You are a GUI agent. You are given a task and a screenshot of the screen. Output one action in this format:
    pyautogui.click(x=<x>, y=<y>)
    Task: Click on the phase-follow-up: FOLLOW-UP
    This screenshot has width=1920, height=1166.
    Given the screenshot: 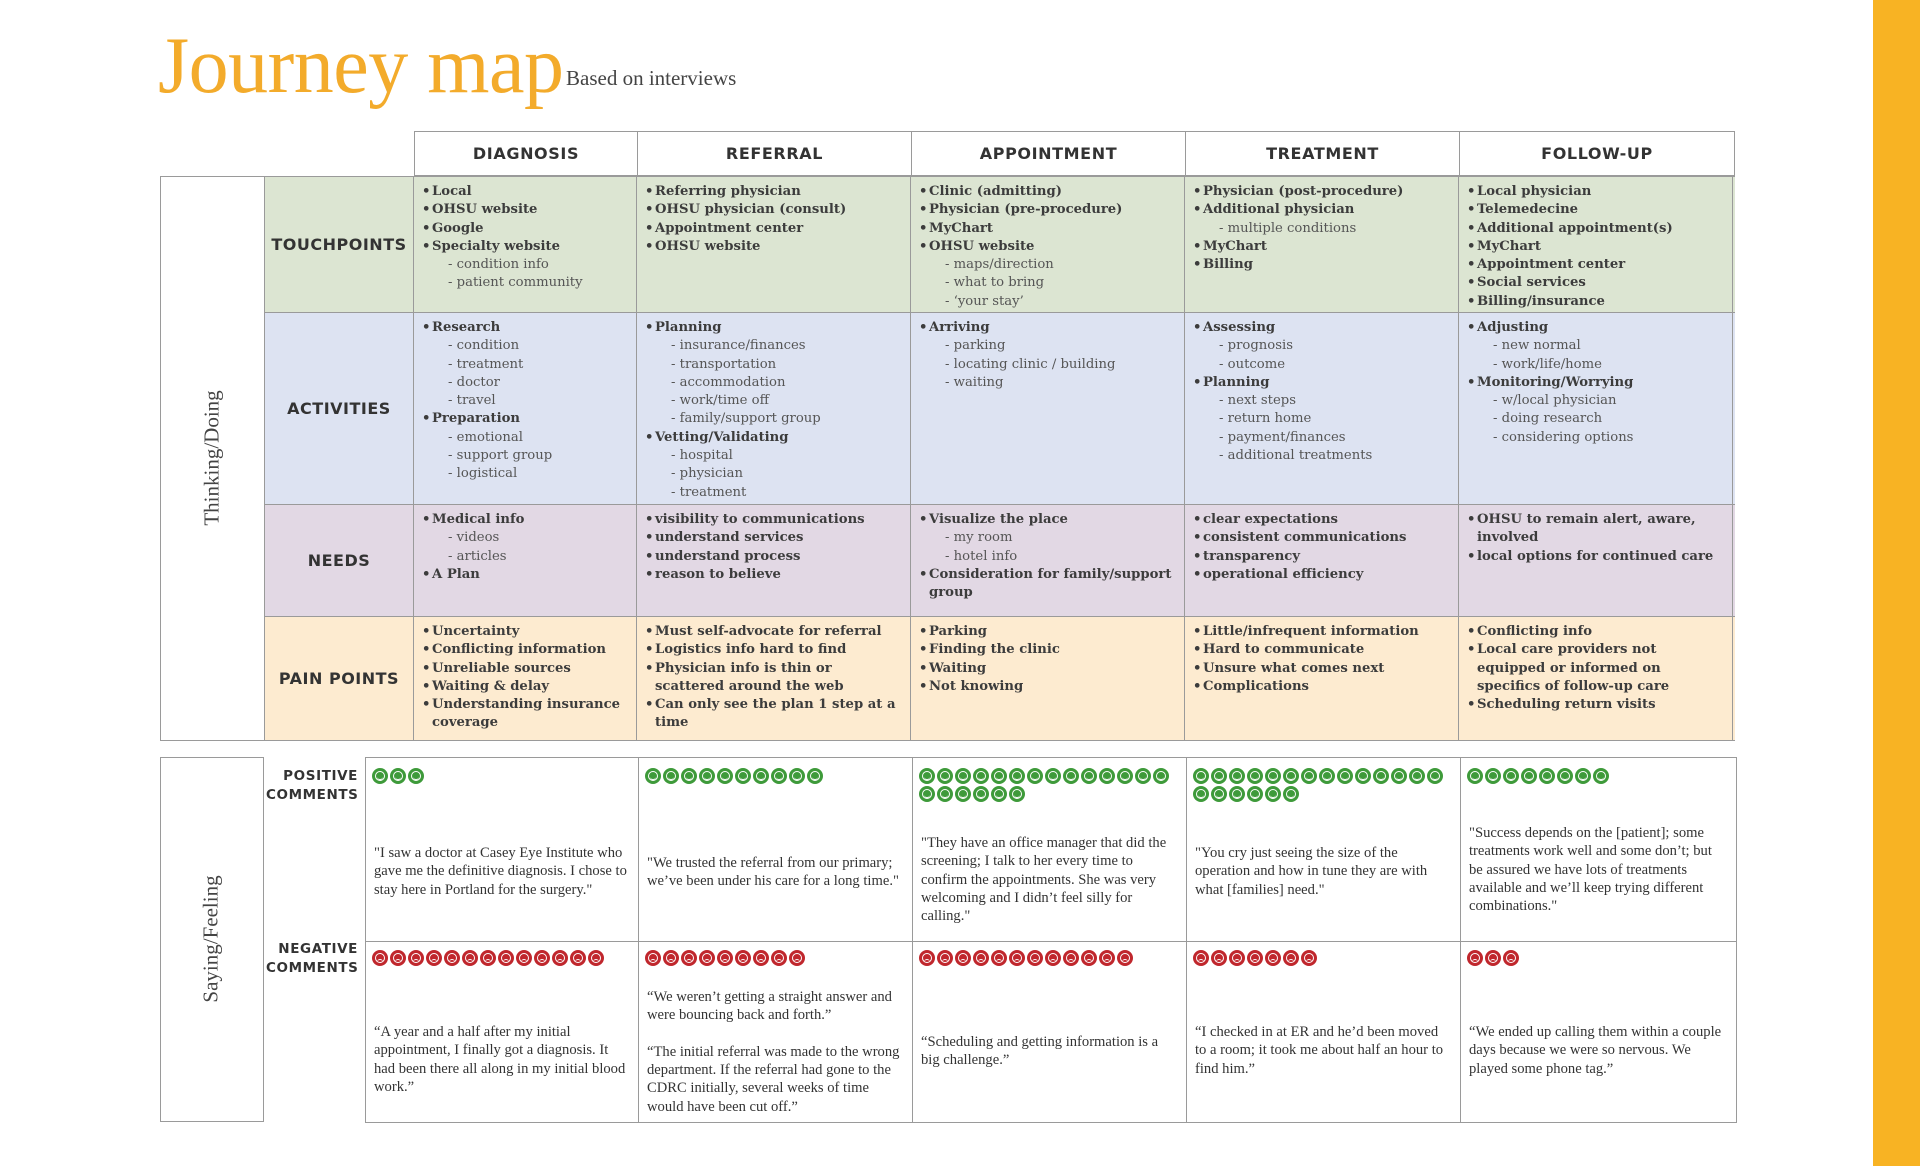 What is the action you would take?
    pyautogui.click(x=1597, y=153)
    